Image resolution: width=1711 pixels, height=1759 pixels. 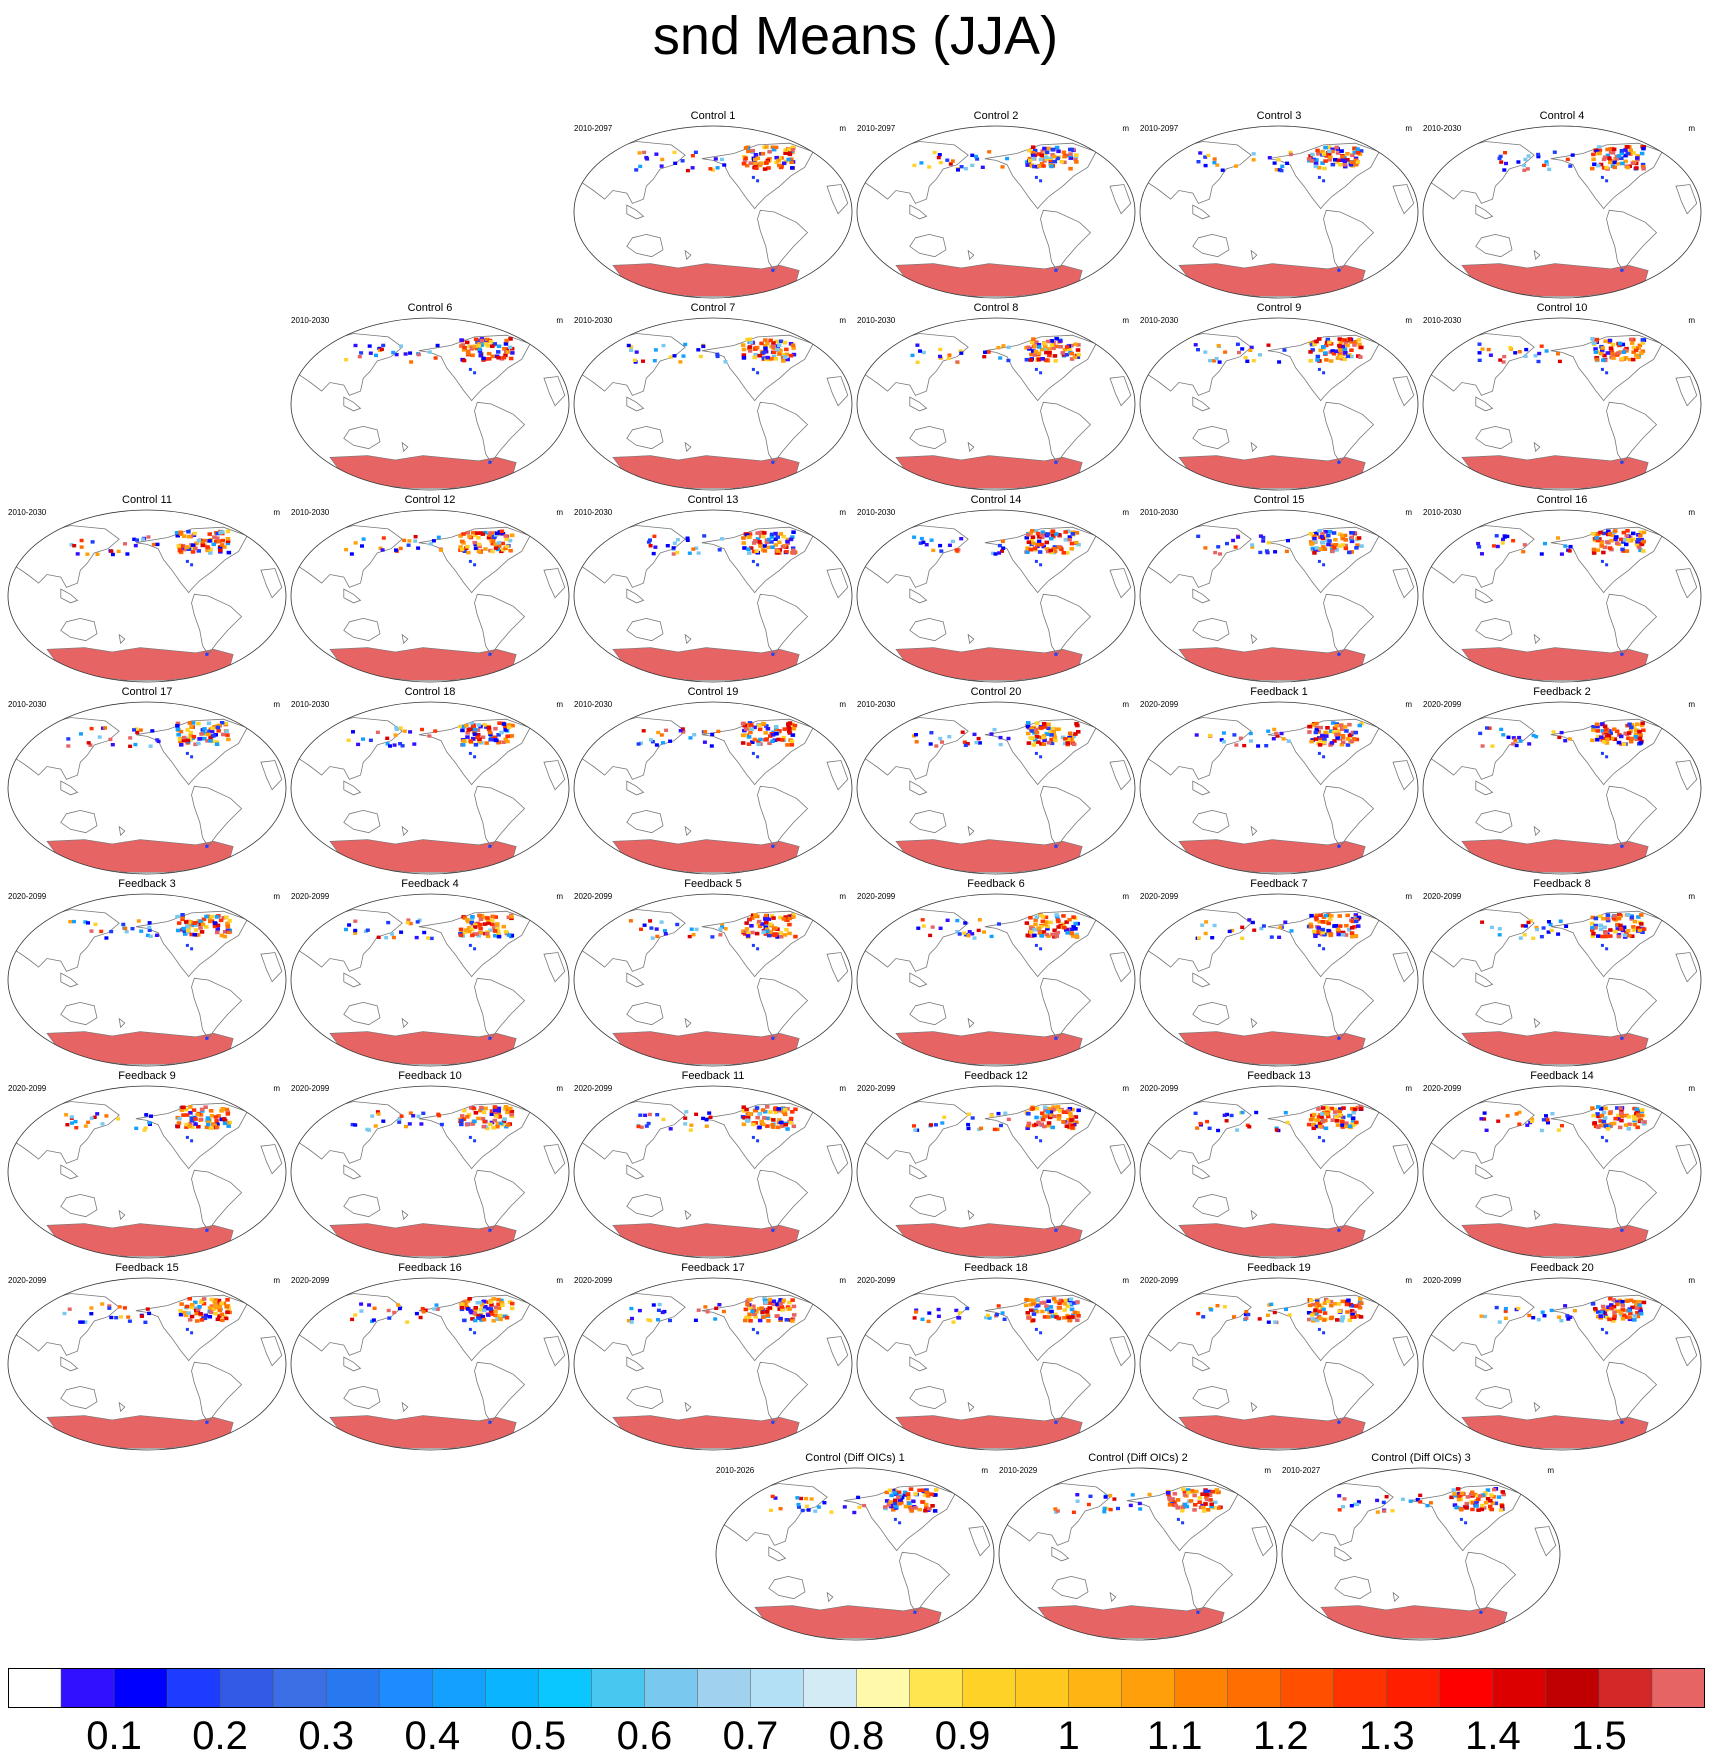 I want to click on panel-title: Control 20, so click(x=996, y=692).